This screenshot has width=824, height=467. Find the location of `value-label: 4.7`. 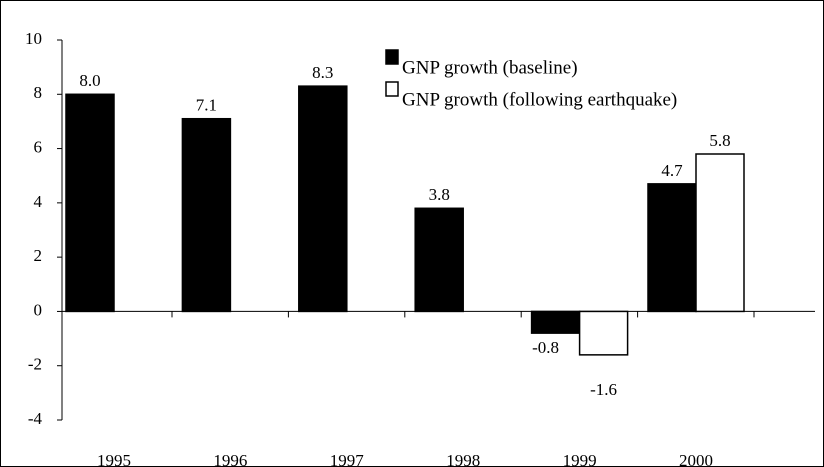

value-label: 4.7 is located at coordinates (672, 170).